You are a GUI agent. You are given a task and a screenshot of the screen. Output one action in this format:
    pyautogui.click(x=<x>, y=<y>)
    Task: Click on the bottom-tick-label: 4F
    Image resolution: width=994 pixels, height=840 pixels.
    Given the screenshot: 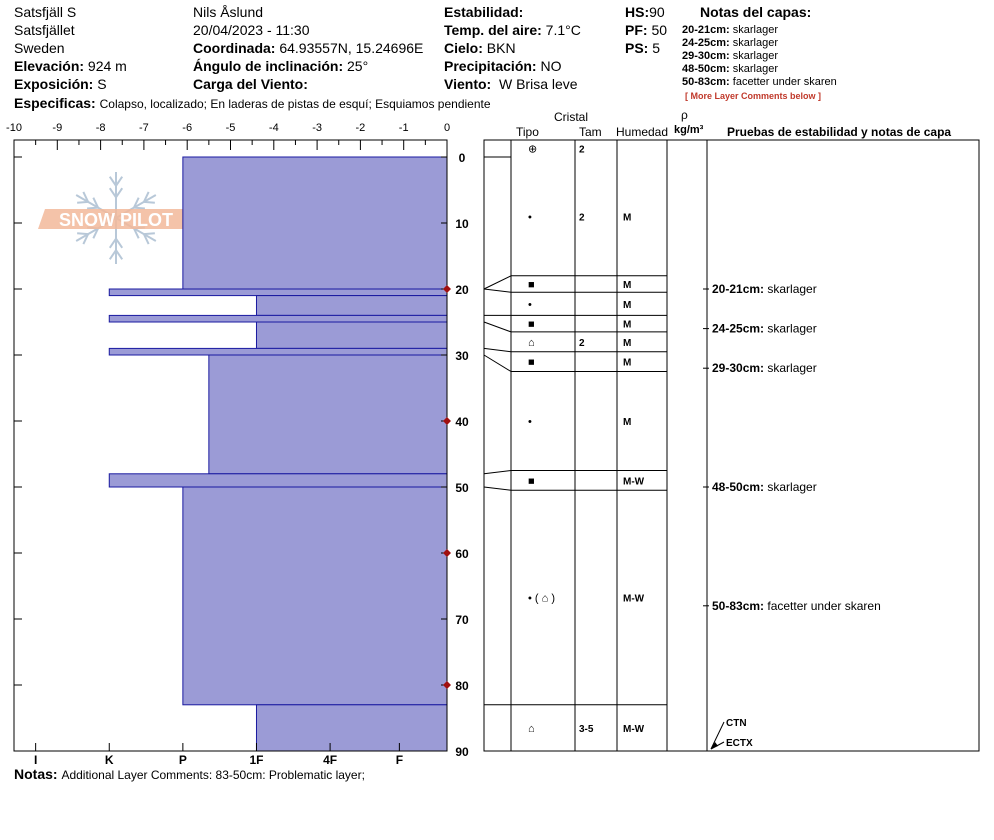 What is the action you would take?
    pyautogui.click(x=330, y=760)
    